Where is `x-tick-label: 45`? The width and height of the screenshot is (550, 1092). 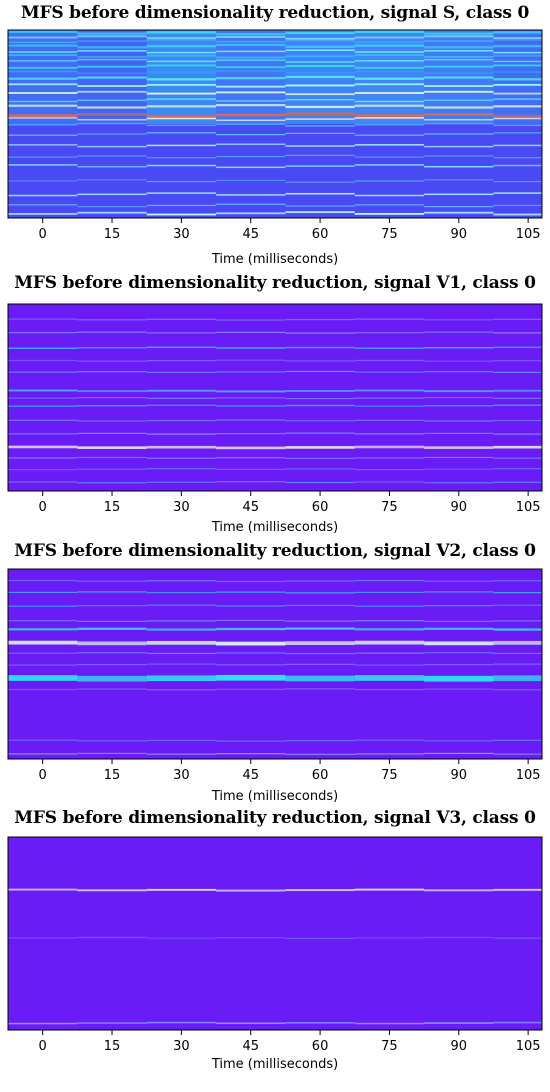 x-tick-label: 45 is located at coordinates (250, 1046).